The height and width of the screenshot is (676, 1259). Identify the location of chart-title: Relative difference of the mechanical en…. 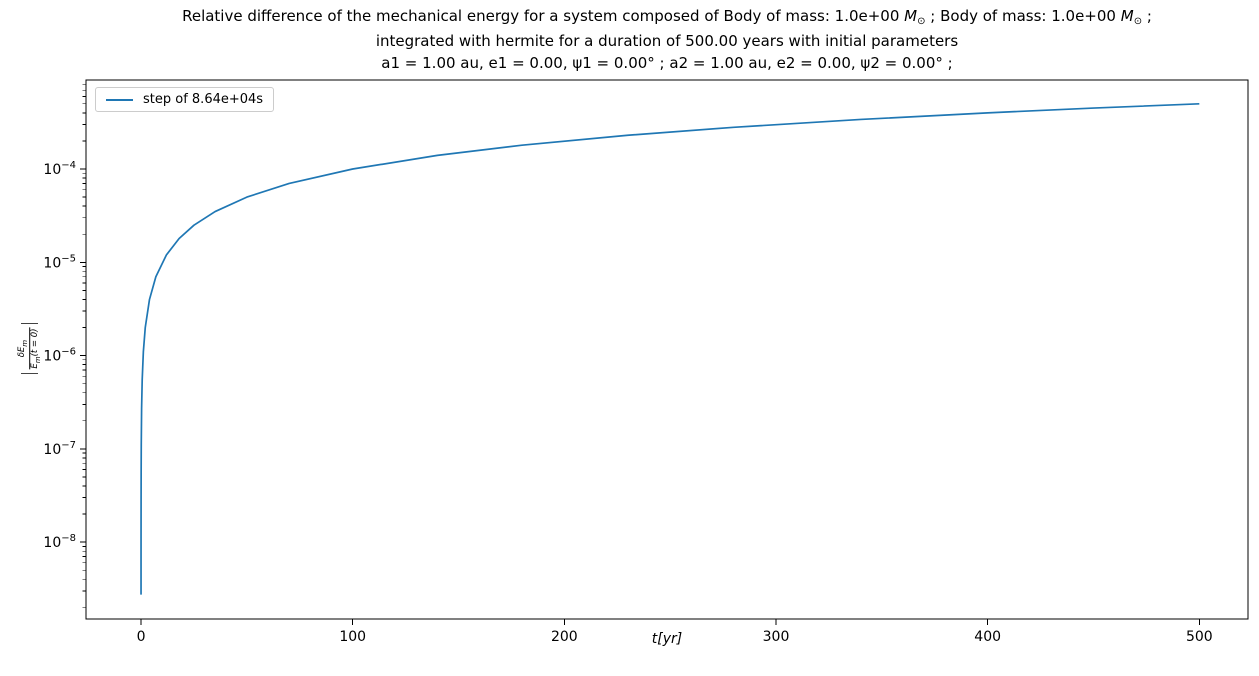
(667, 39).